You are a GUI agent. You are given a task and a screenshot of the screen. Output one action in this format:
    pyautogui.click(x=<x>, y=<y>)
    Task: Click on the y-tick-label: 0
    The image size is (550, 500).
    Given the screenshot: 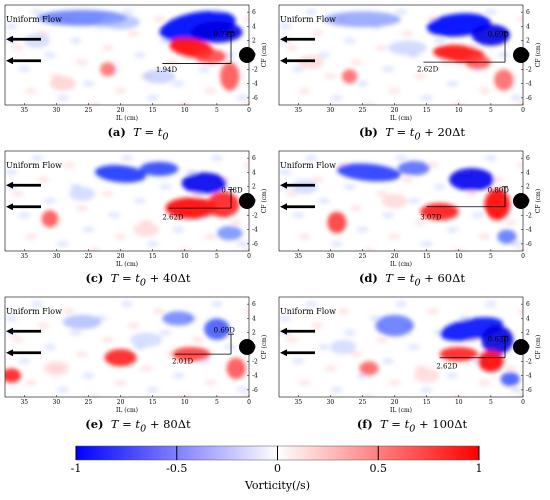 What is the action you would take?
    pyautogui.click(x=528, y=55)
    